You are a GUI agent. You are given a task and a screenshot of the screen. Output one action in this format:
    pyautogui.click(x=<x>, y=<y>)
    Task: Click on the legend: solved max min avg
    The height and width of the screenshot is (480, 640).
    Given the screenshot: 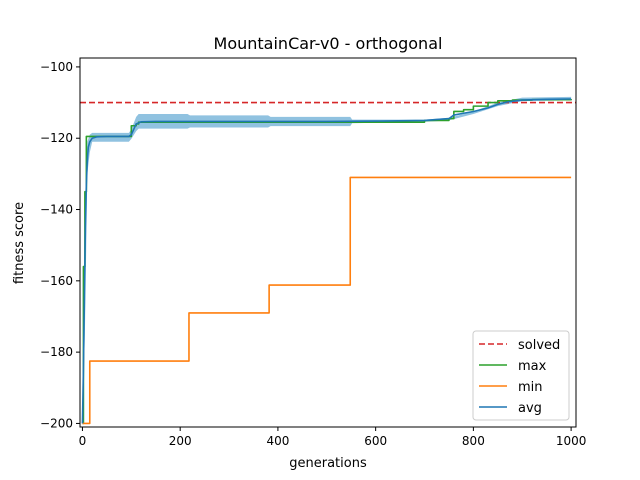 What is the action you would take?
    pyautogui.click(x=521, y=375)
    